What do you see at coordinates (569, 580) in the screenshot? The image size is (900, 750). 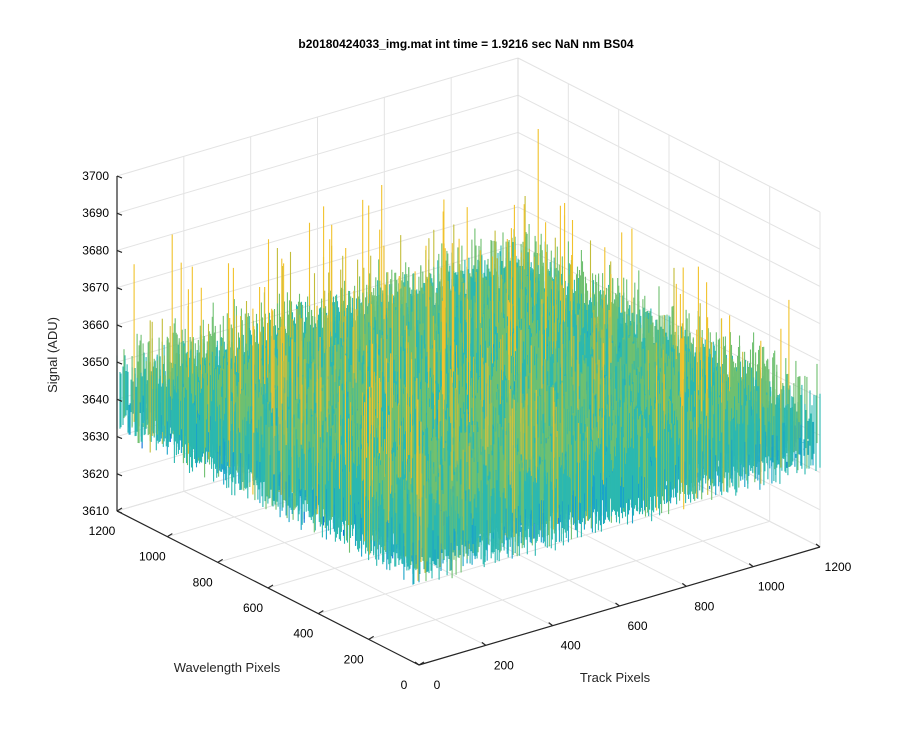 I see `floor-gridline` at bounding box center [569, 580].